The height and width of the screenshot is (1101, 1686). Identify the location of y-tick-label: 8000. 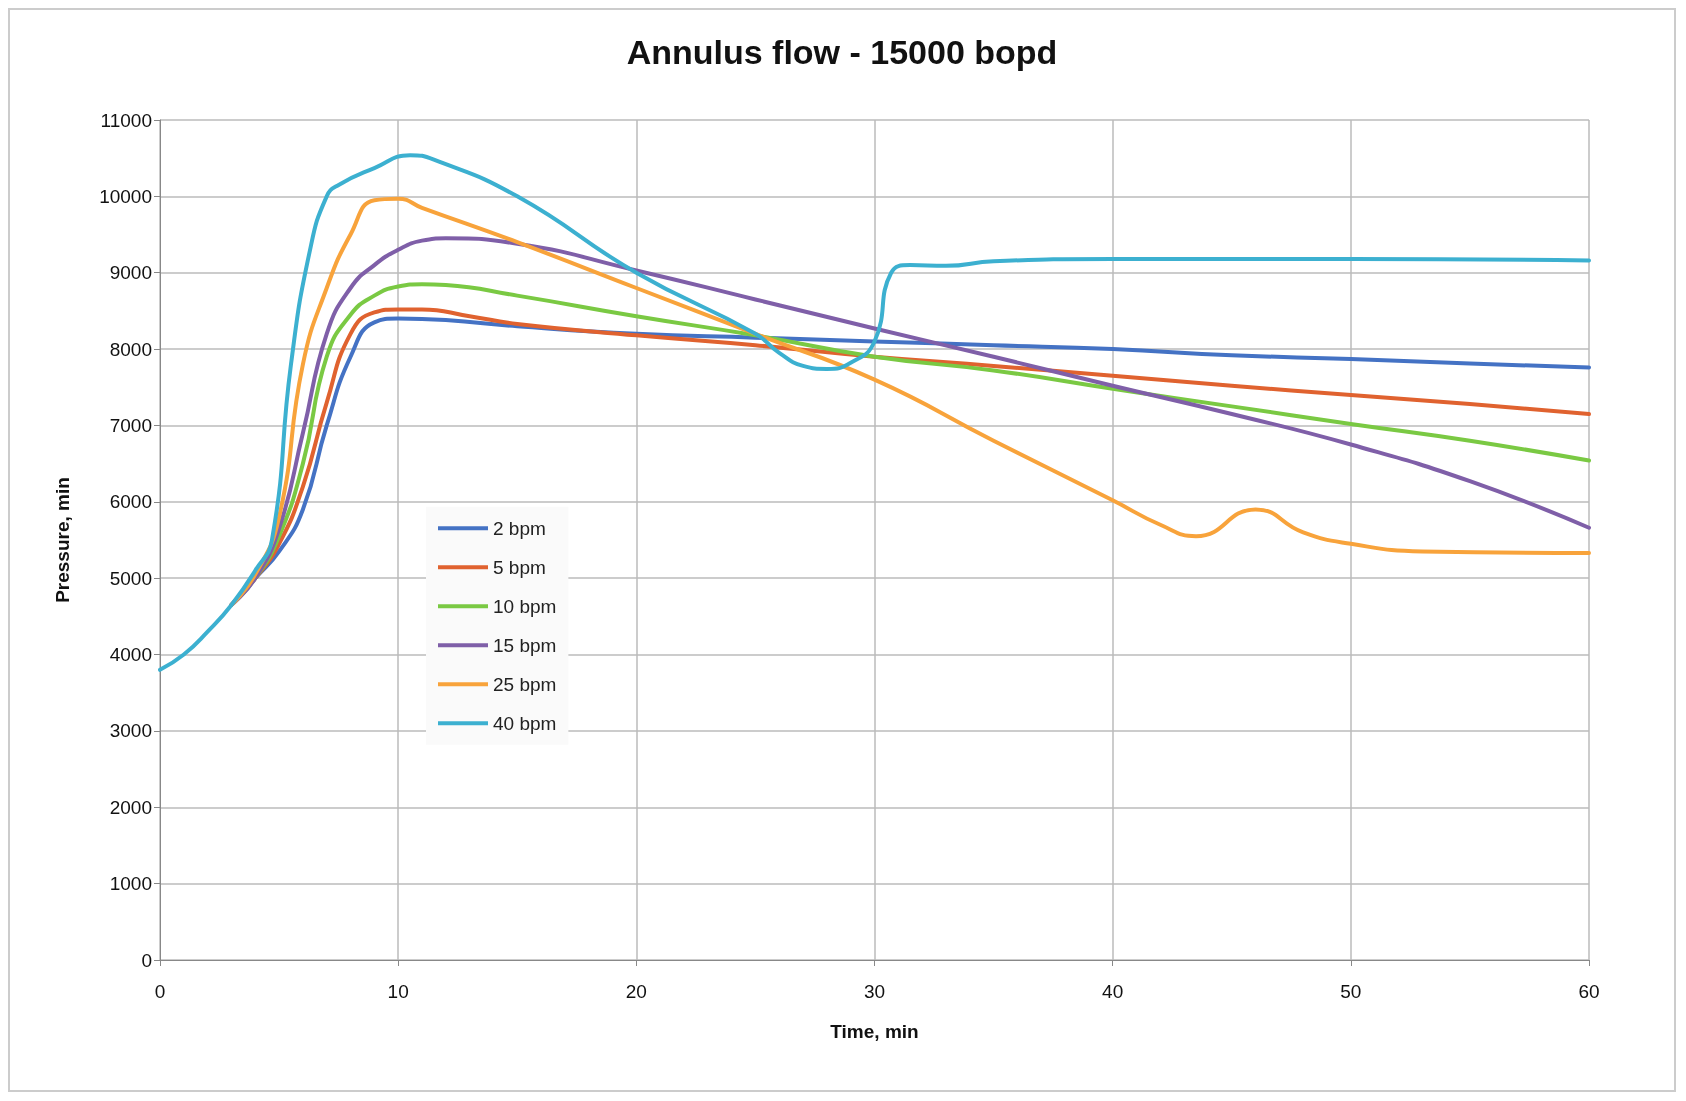
(130, 349).